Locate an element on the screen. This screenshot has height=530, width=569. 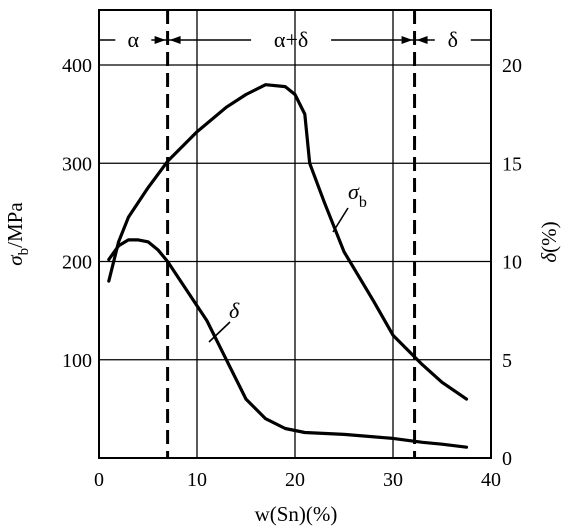
x-tick-label: 0 is located at coordinates (99, 480).